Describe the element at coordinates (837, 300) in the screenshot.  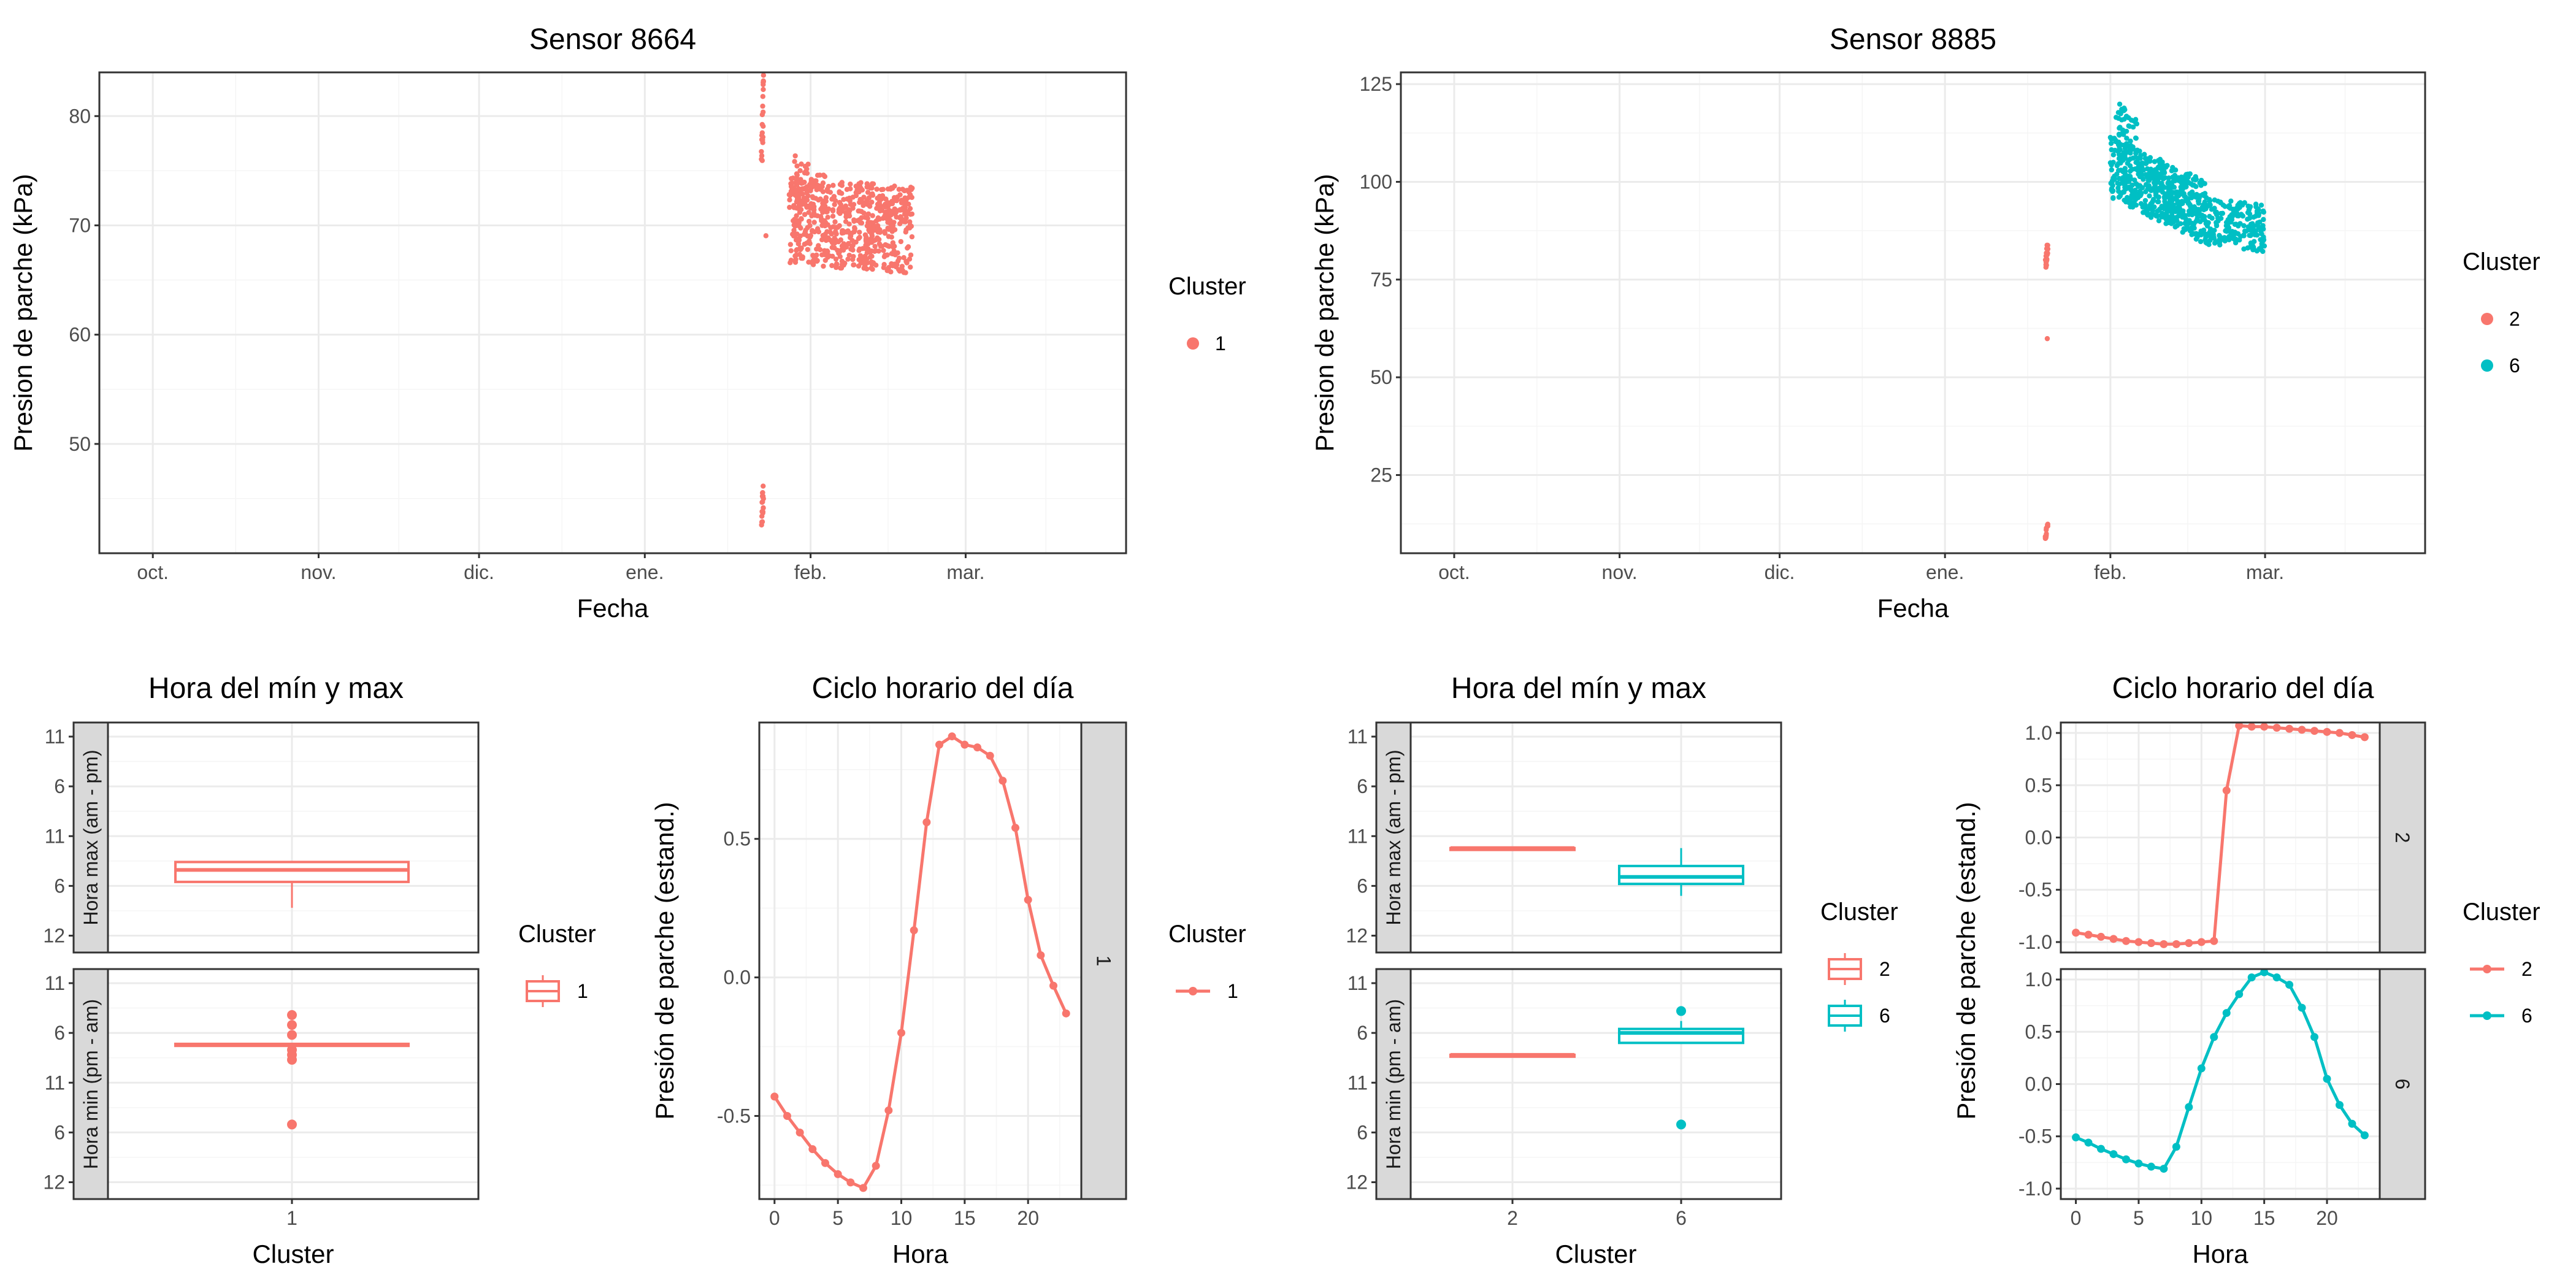
I see `scatter-points` at that location.